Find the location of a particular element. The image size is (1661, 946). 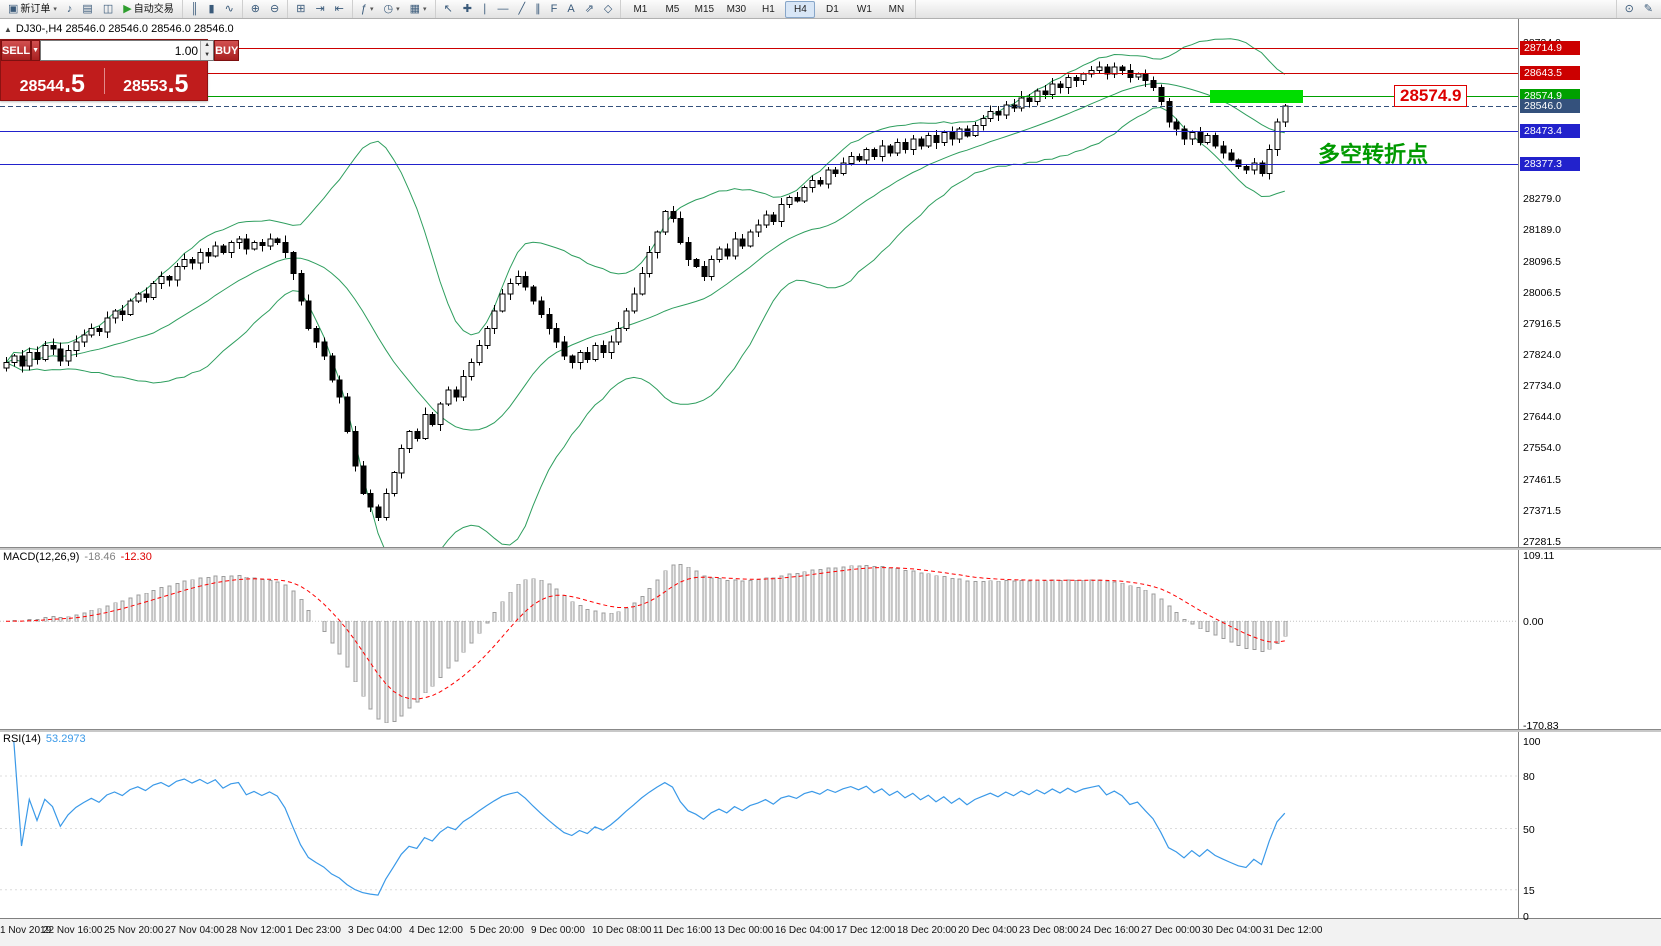

trade-panel-prices: 28544.5 28553.5 is located at coordinates (104, 79).